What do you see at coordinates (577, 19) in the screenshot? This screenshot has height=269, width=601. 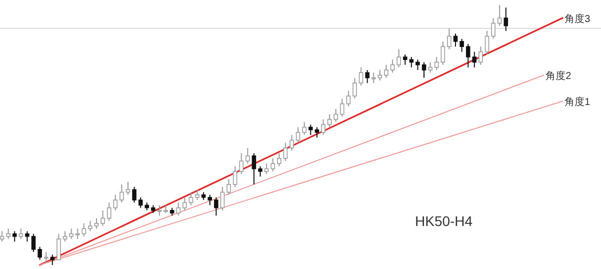 I see `series-label: 角度3` at bounding box center [577, 19].